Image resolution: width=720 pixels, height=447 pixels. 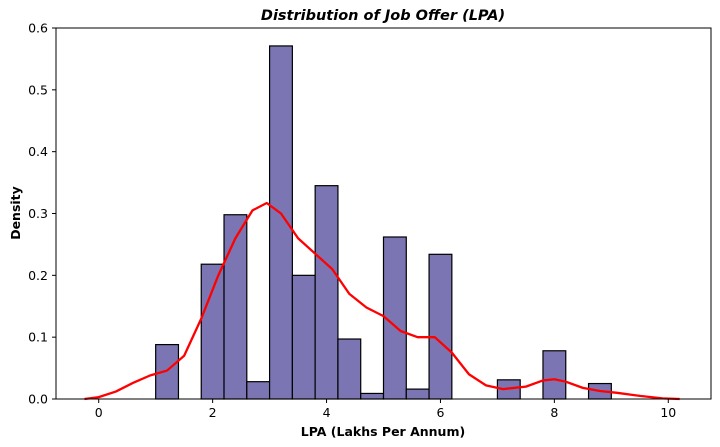 I want to click on x-axis-ticks: 0 2 4 6 8 10, so click(x=385, y=409).